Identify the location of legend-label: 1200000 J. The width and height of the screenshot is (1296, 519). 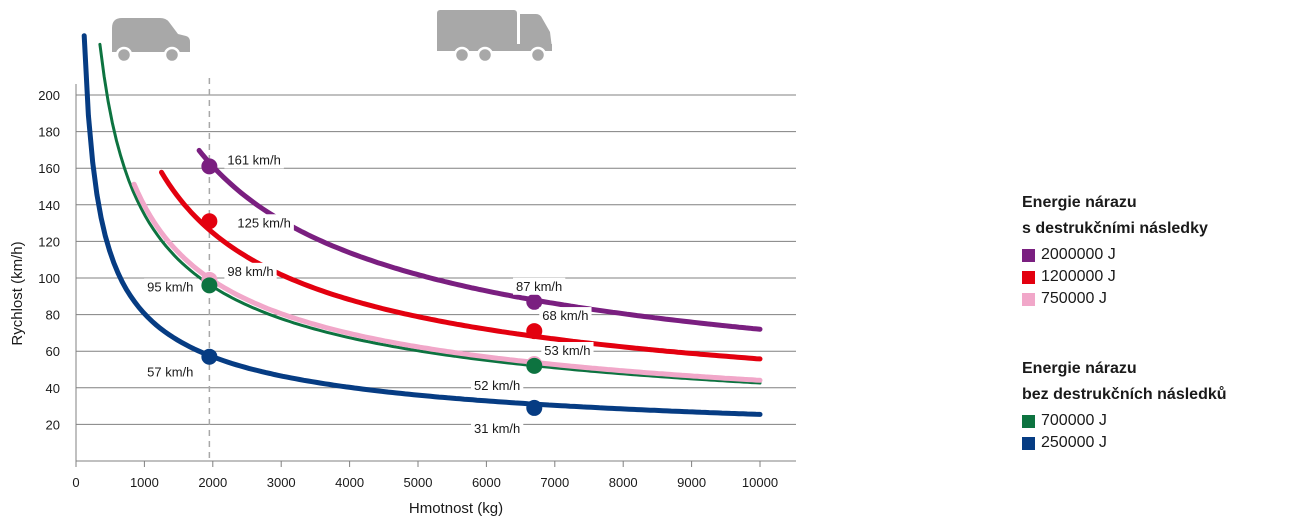
(1078, 276).